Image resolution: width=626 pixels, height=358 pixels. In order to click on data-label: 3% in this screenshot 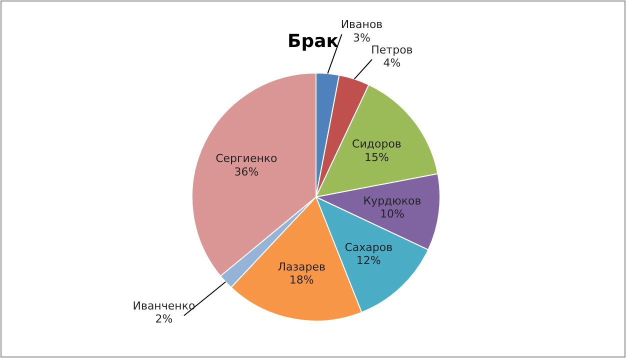, I will do `click(361, 37)`.